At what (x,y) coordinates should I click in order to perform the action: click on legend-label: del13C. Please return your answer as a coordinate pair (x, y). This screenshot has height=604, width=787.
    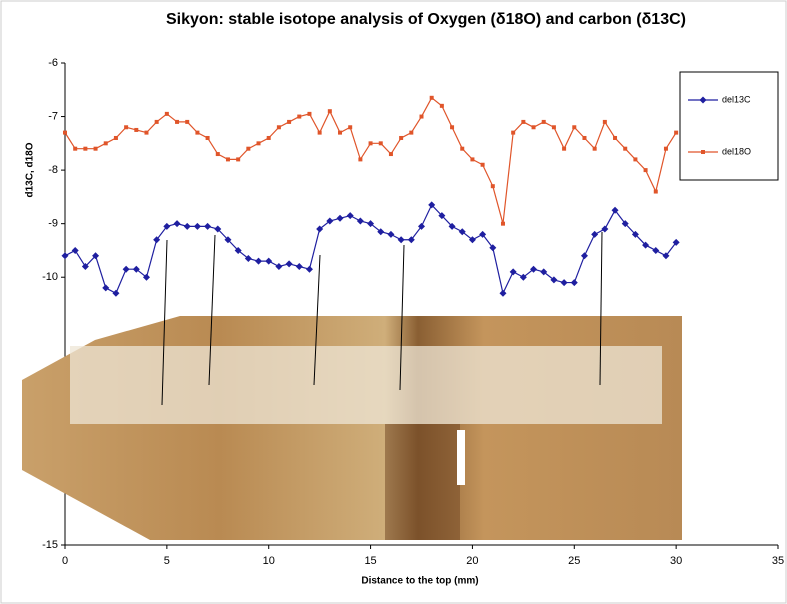
    Looking at the image, I should click on (736, 99).